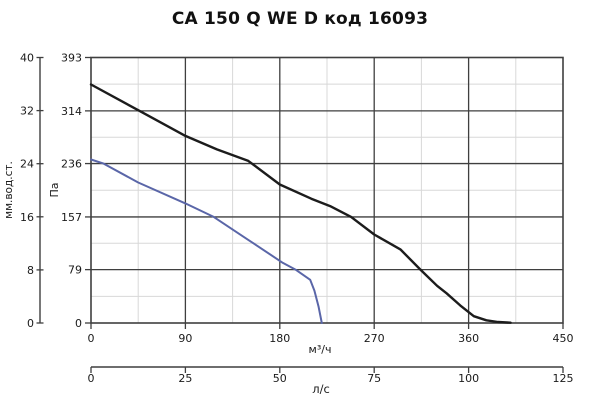 Image resolution: width=600 pixels, height=406 pixels. What do you see at coordinates (30, 270) in the screenshot?
I see `mm-tick-label: 8` at bounding box center [30, 270].